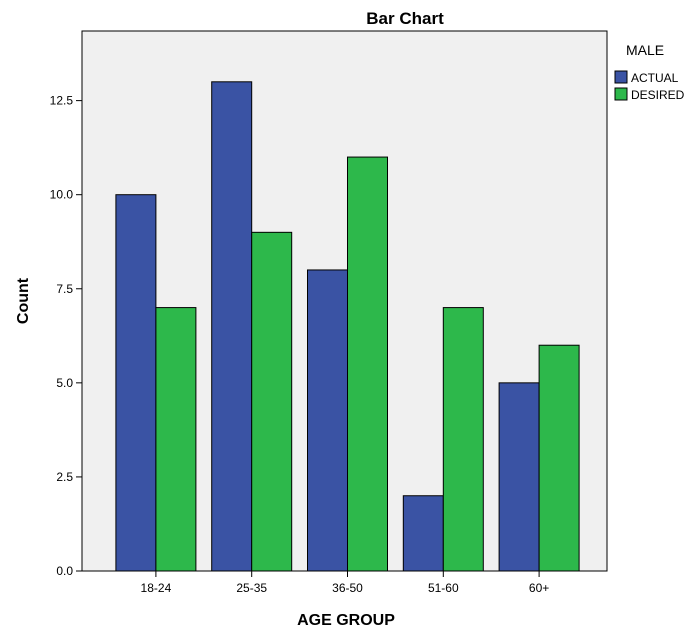 Image resolution: width=687 pixels, height=630 pixels. I want to click on x-tick-label: 25-35, so click(251, 588).